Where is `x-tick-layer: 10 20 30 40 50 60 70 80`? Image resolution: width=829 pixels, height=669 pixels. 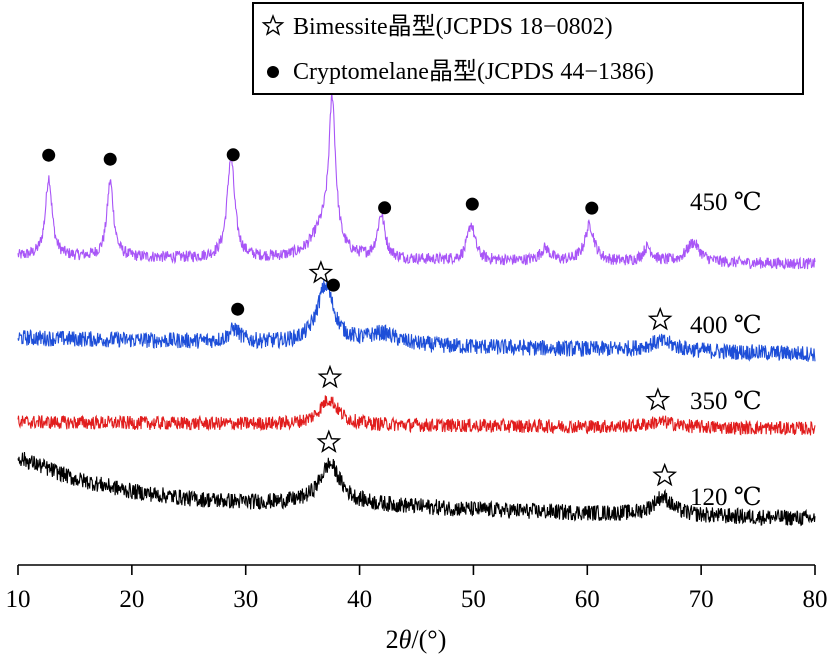 x-tick-layer: 10 20 30 40 50 60 70 80 is located at coordinates (417, 589).